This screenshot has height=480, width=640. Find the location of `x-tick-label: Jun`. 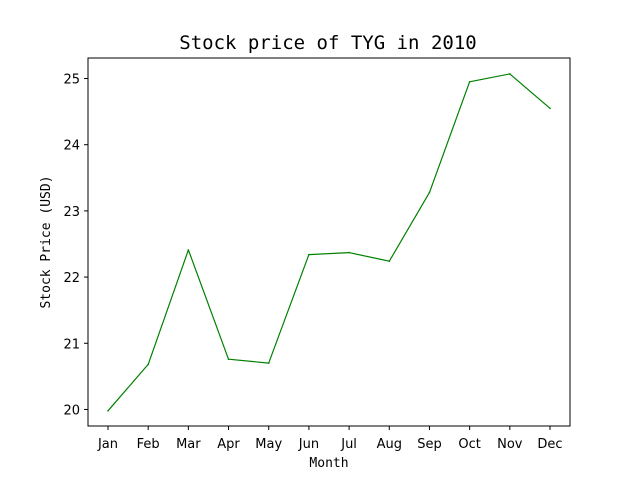

x-tick-label: Jun is located at coordinates (308, 444).